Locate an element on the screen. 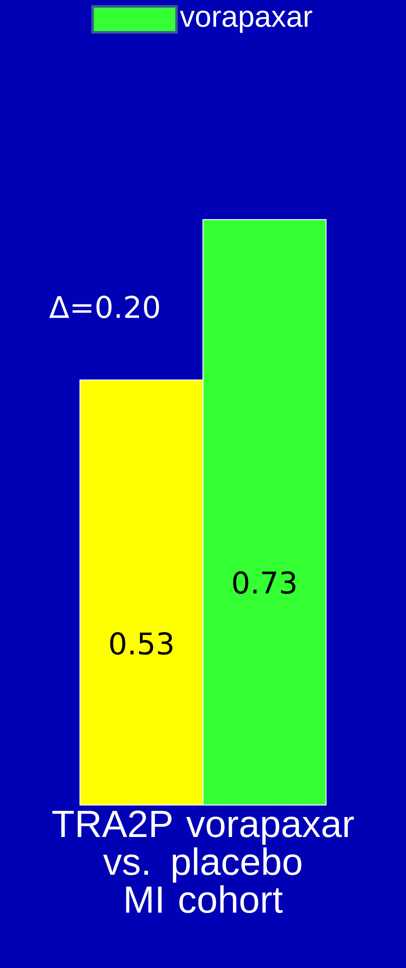 This screenshot has height=968, width=406. data-label: 0.53 is located at coordinates (141, 643).